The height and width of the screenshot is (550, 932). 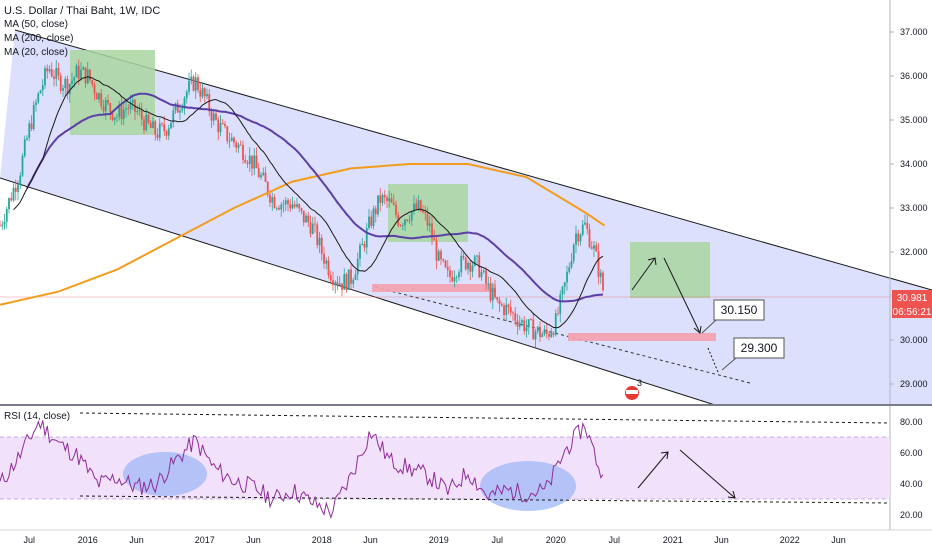 What do you see at coordinates (739, 310) in the screenshot?
I see `target-label-1: 30.150` at bounding box center [739, 310].